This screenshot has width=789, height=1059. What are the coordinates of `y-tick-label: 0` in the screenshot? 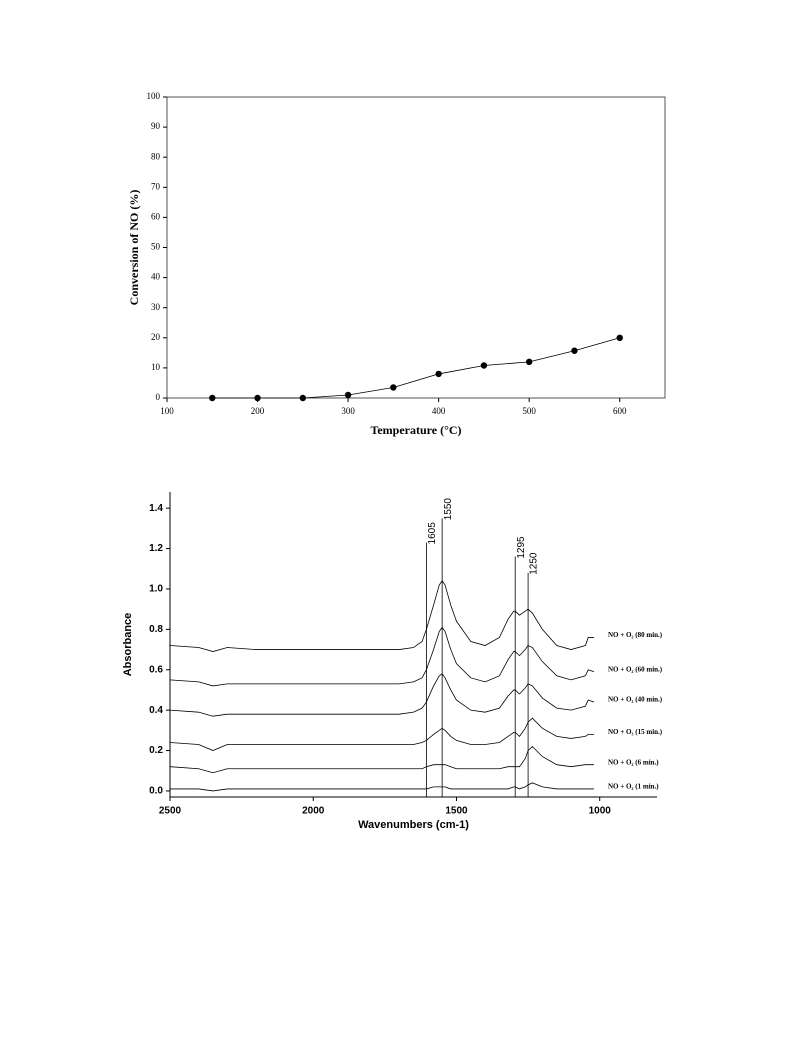 It's located at (158, 397).